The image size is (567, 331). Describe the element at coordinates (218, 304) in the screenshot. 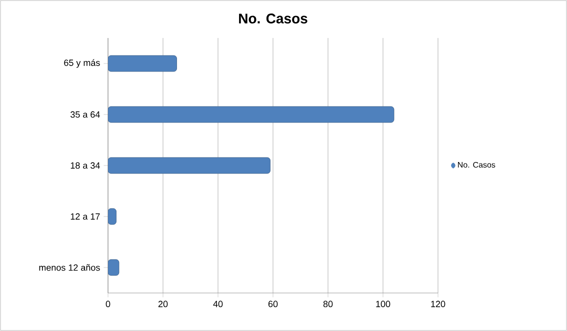

I see `x-tick-label: 40` at that location.